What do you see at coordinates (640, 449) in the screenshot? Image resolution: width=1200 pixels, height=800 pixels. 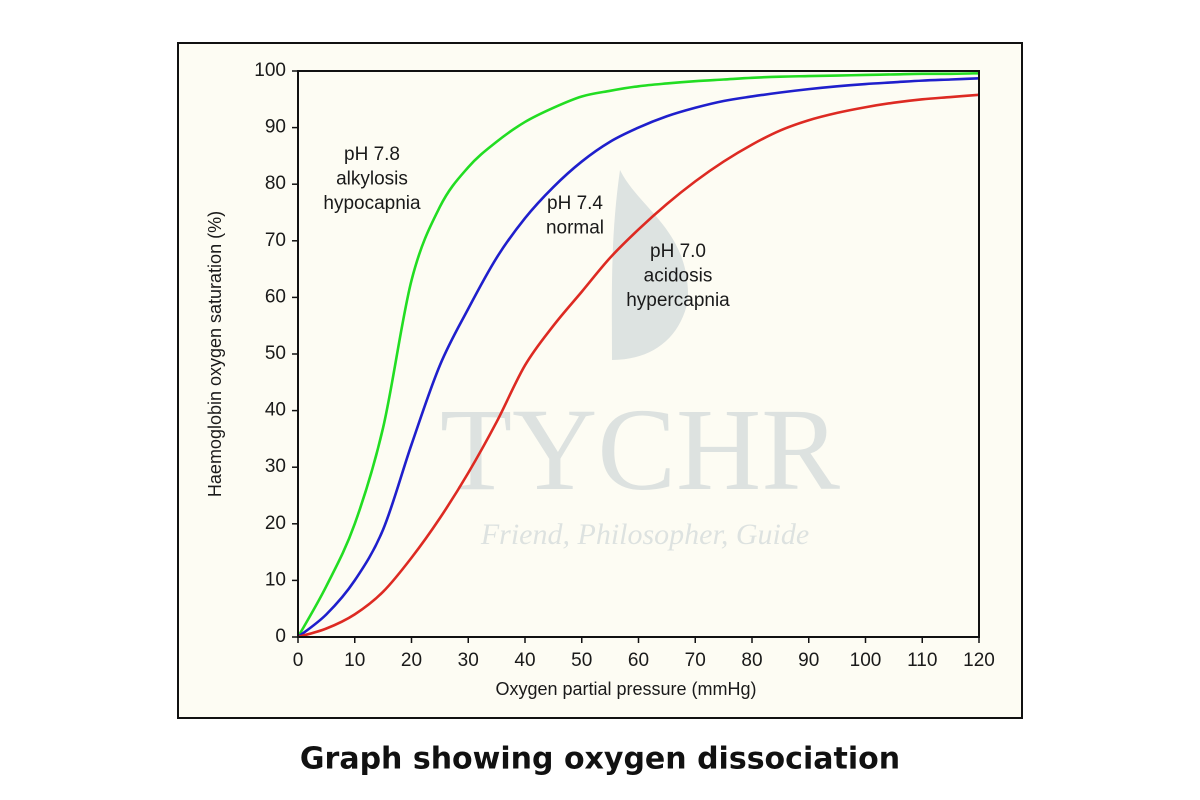 I see `watermark-text: TYCHR` at bounding box center [640, 449].